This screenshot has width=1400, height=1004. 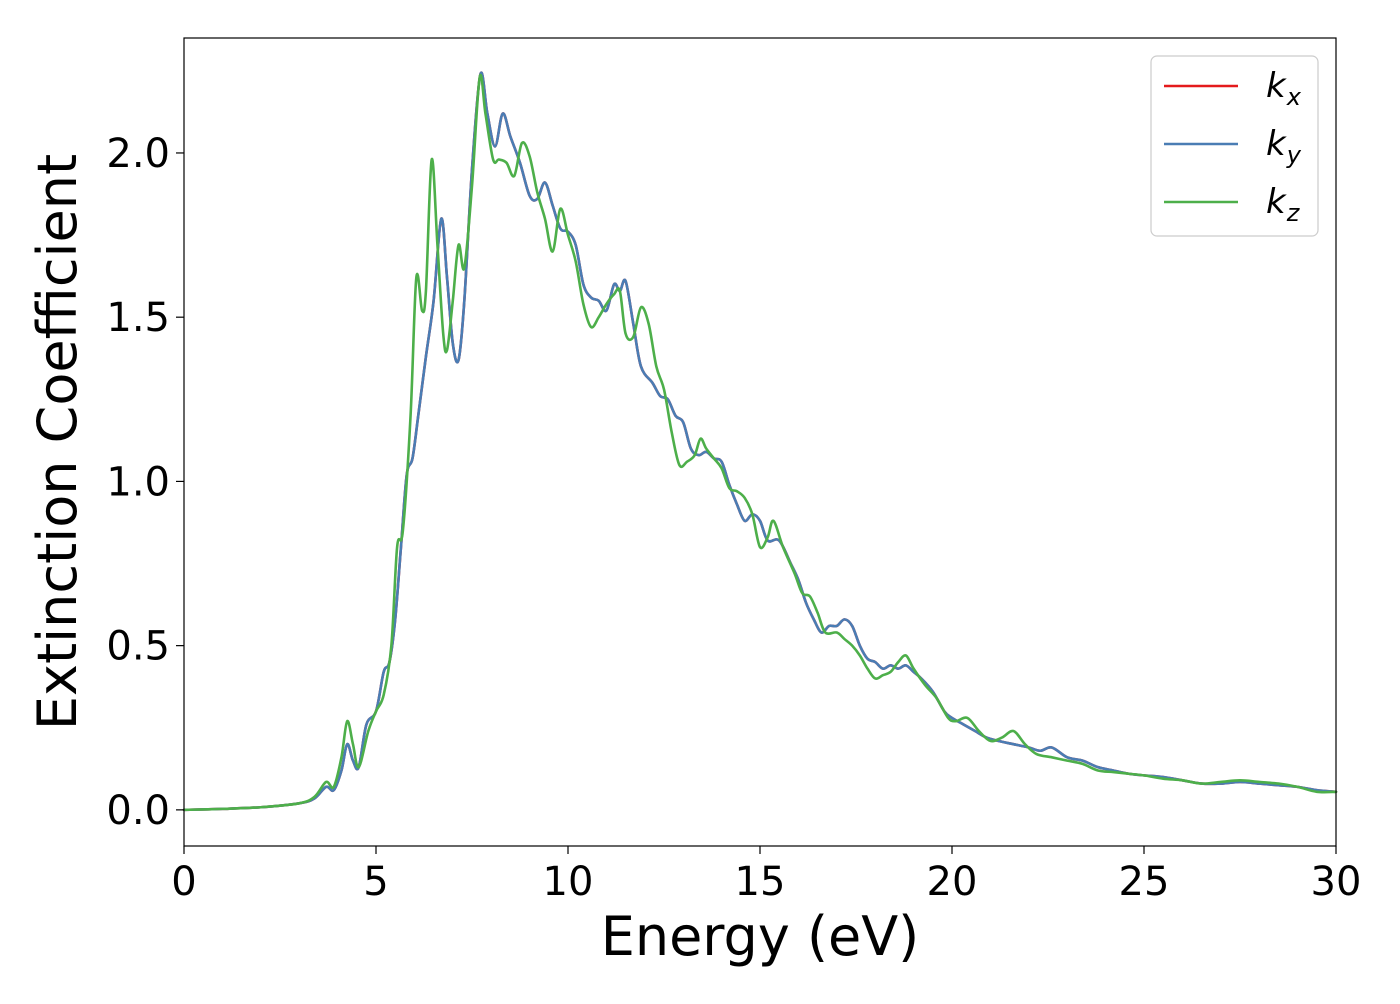 What do you see at coordinates (138, 811) in the screenshot?
I see `y-tick-label: 0.0` at bounding box center [138, 811].